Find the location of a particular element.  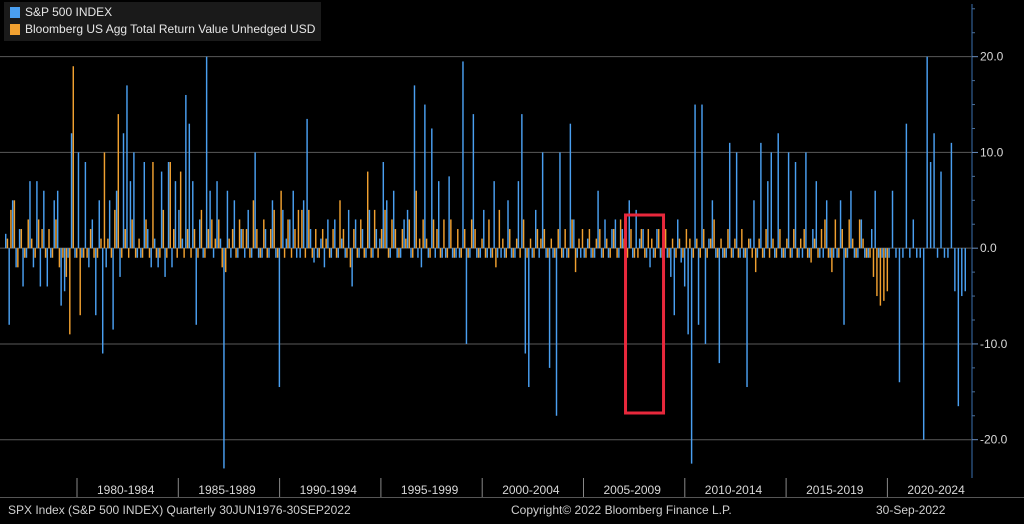

y-tick-label: 0.0 is located at coordinates (988, 248).